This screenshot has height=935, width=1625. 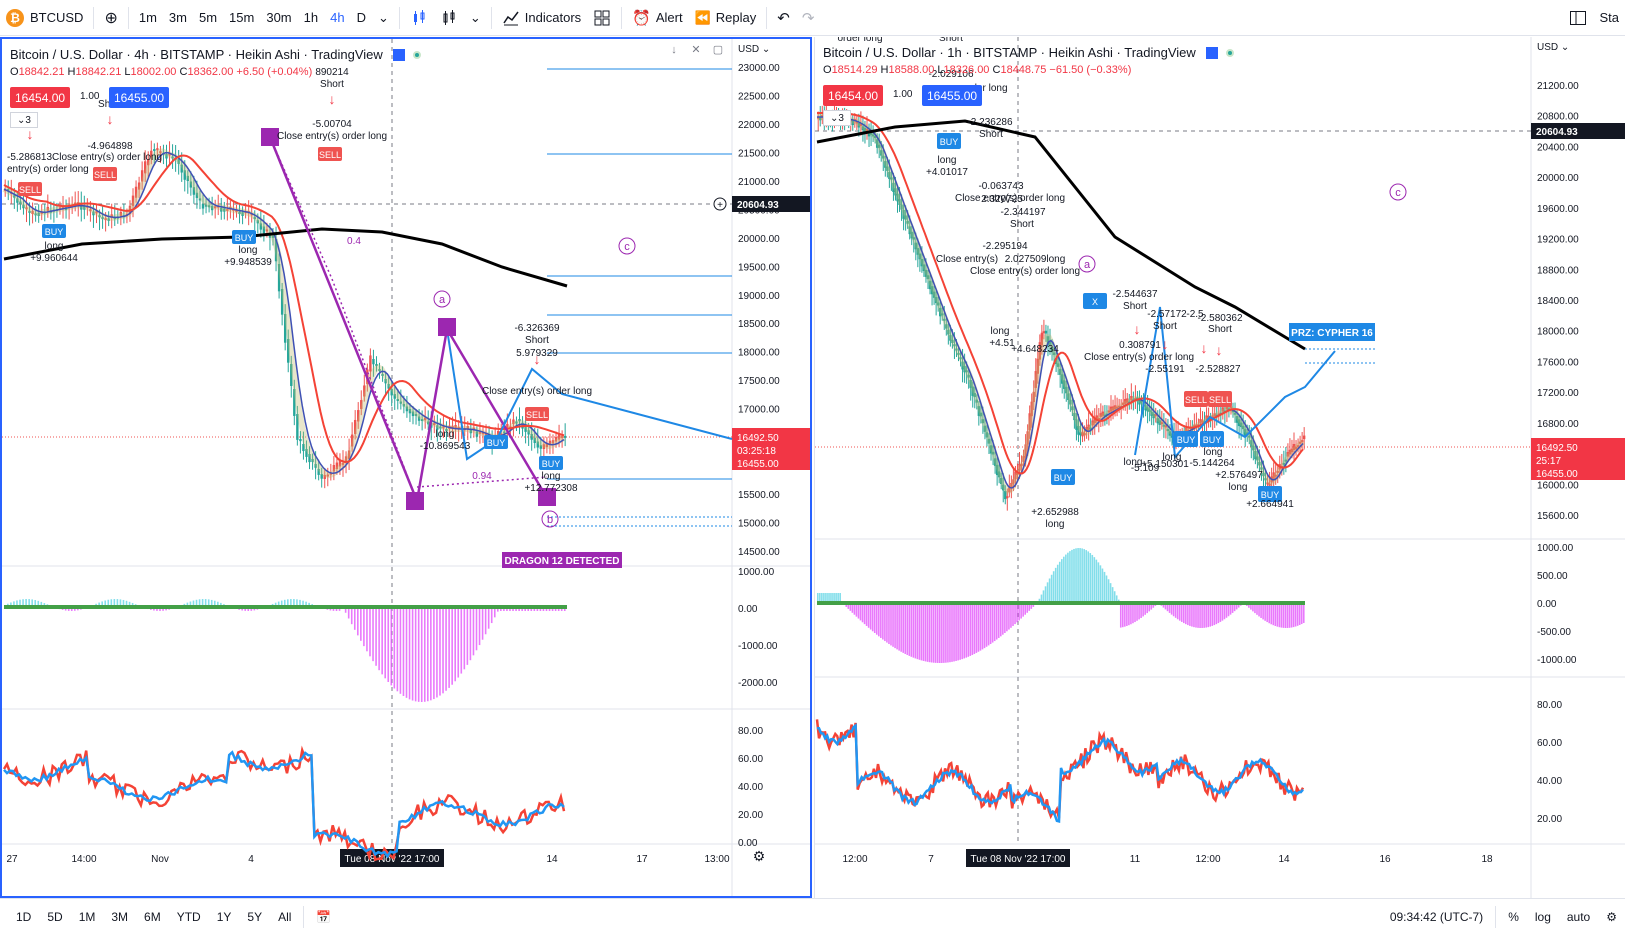 I want to click on compare-button: ⊕, so click(x=110, y=18).